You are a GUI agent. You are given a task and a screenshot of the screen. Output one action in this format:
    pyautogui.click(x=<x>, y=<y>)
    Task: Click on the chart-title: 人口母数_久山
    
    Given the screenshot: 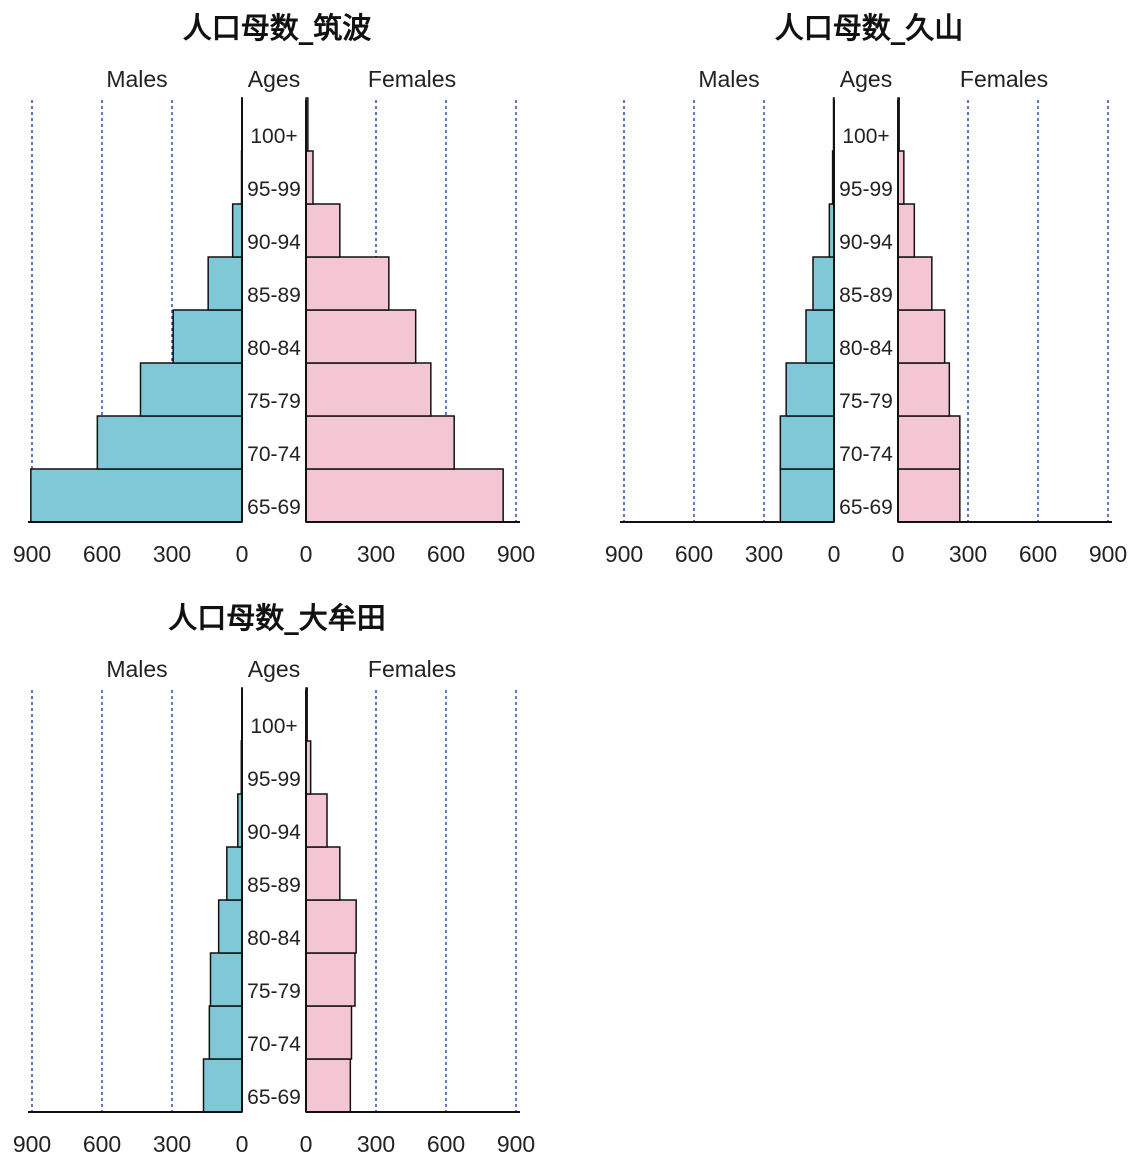 What is the action you would take?
    pyautogui.click(x=869, y=28)
    